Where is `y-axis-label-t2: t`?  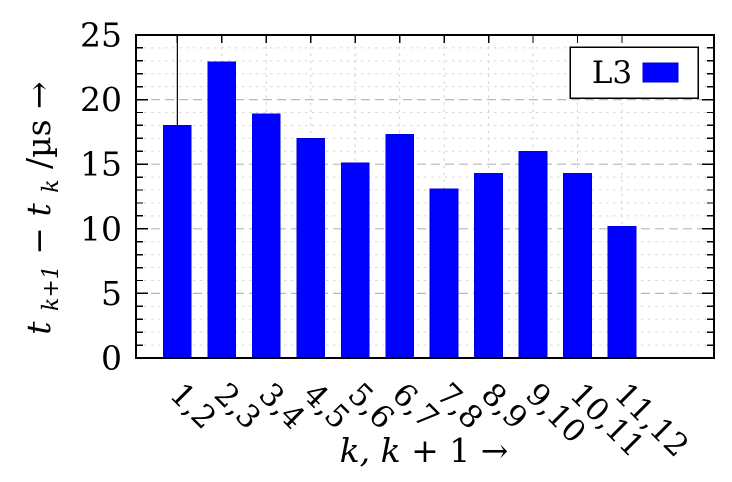
y-axis-label-t2: t is located at coordinates (38, 210).